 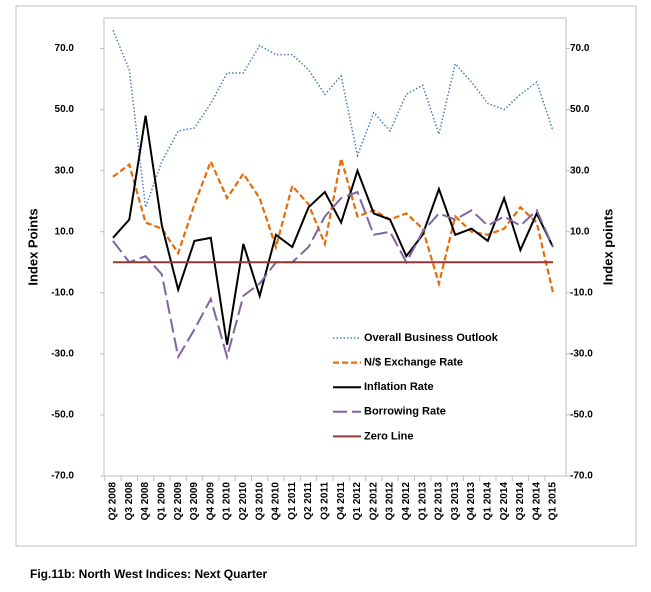 I want to click on y2-tick-label: -30.0, so click(x=581, y=354).